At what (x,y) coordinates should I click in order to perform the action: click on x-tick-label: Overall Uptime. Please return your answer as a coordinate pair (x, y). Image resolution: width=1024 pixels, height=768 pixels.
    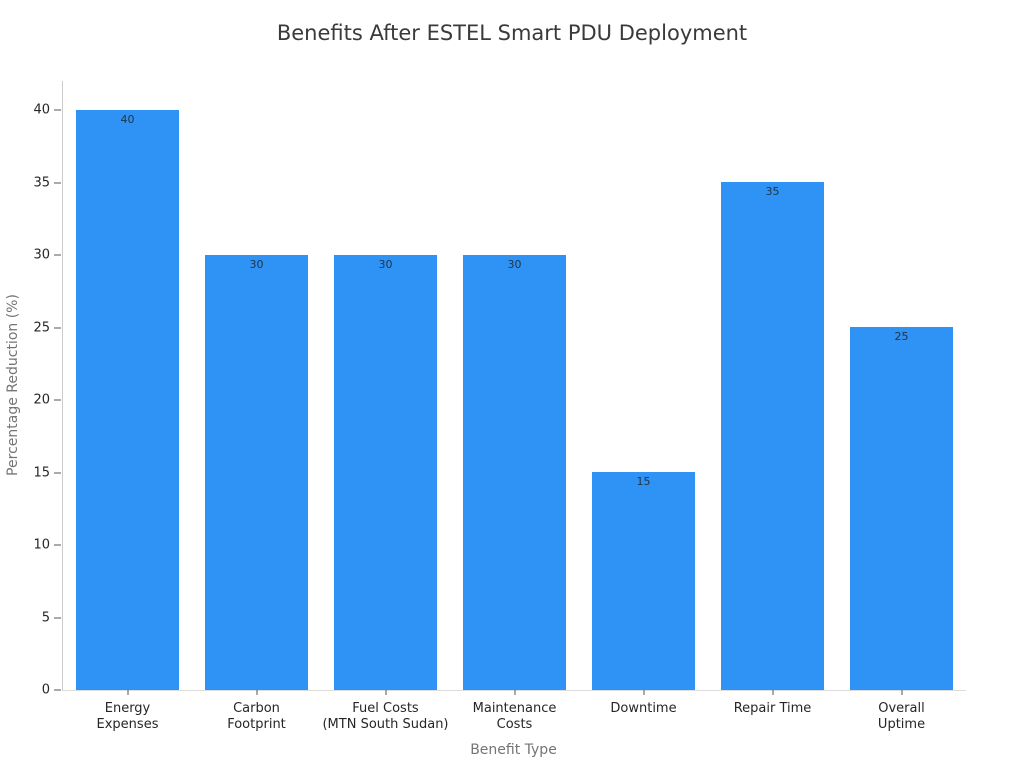
    Looking at the image, I should click on (901, 716).